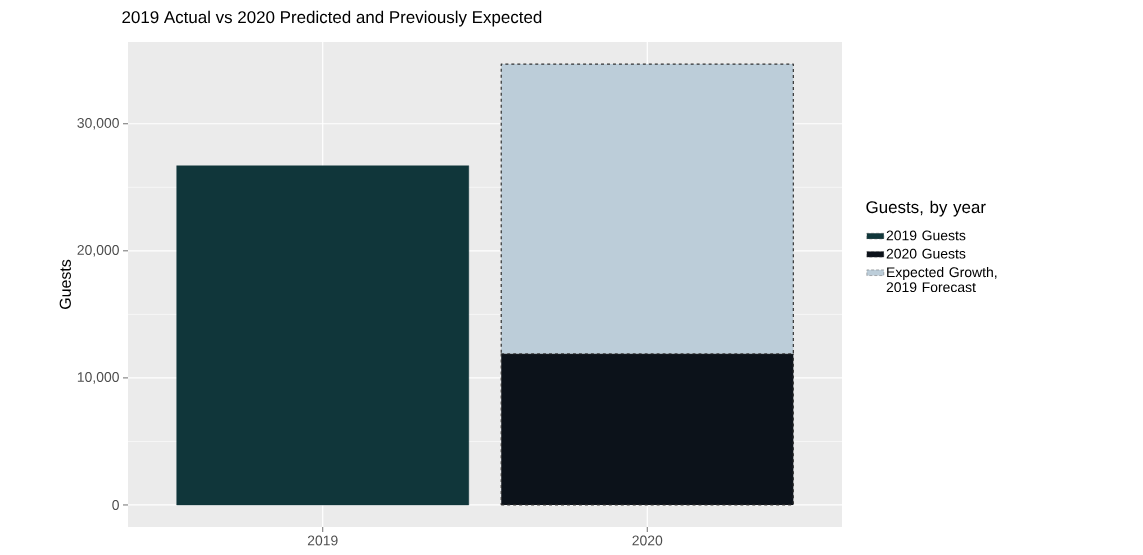 Image resolution: width=1143 pixels, height=555 pixels. I want to click on y-tick-label: 20,000, so click(98, 251).